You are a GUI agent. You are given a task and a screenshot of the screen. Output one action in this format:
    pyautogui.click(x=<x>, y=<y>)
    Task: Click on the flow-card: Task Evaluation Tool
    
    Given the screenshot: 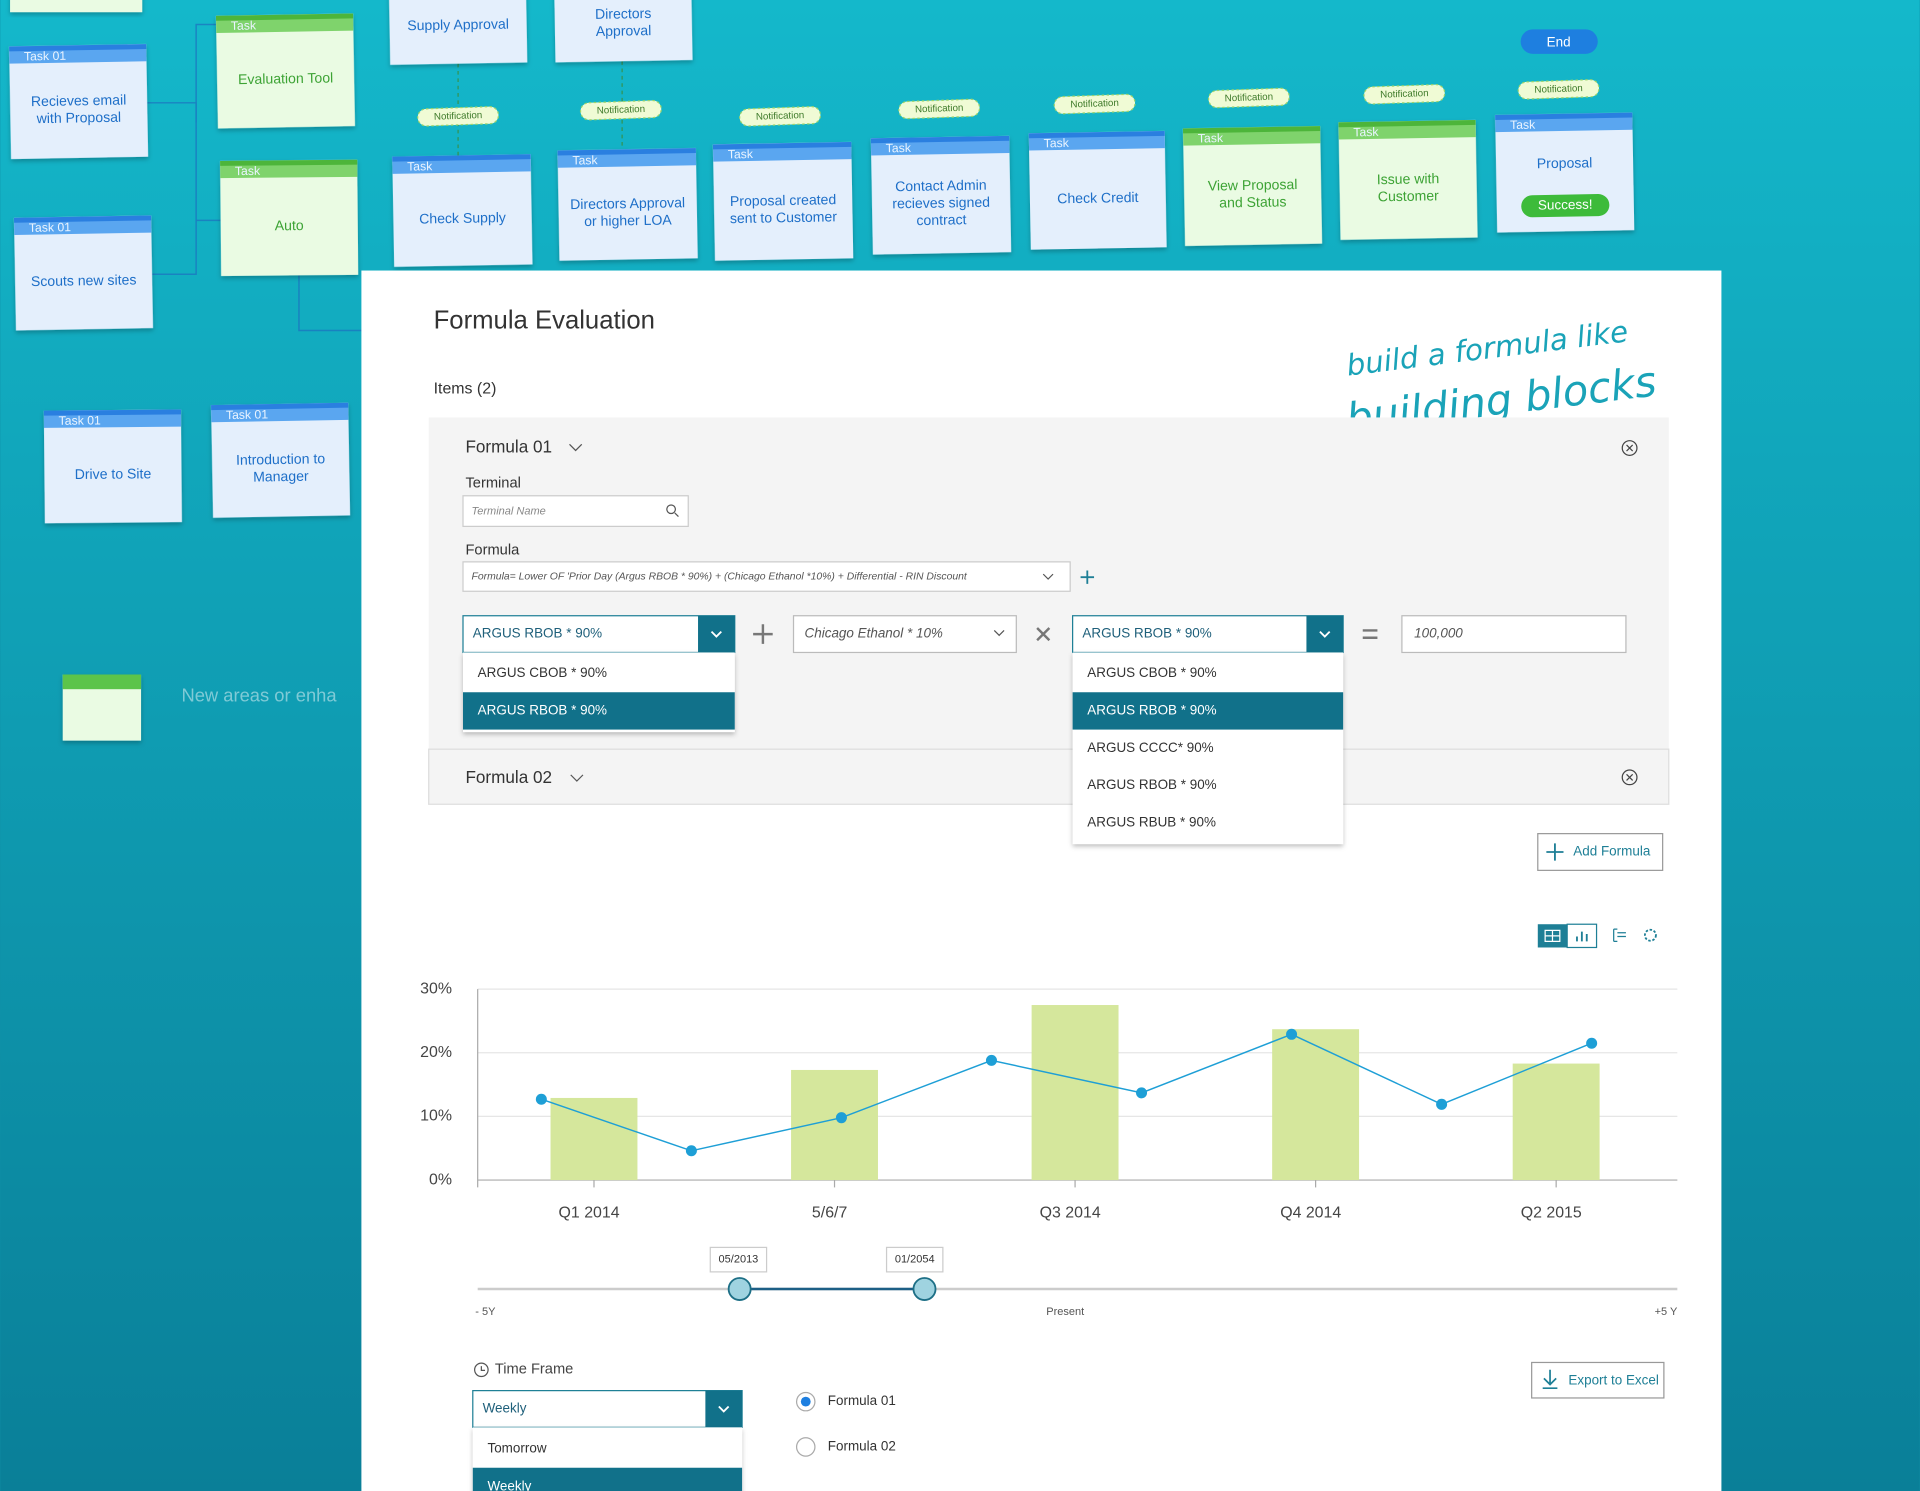 What is the action you would take?
    pyautogui.click(x=285, y=71)
    